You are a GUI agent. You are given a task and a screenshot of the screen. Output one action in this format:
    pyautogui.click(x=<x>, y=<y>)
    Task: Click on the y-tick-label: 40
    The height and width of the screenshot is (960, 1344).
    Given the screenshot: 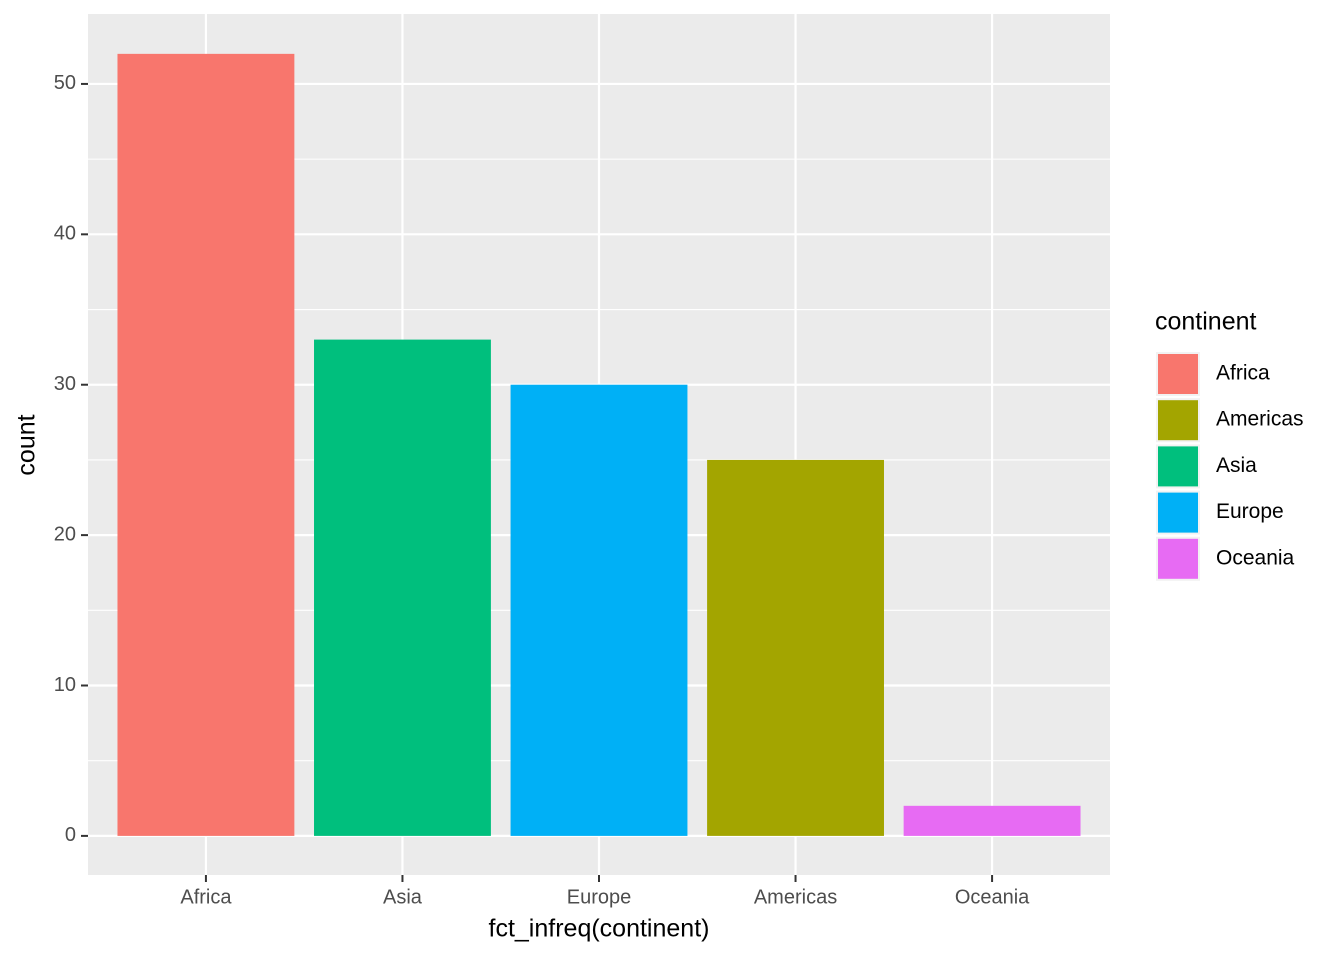 What is the action you would take?
    pyautogui.click(x=65, y=234)
    